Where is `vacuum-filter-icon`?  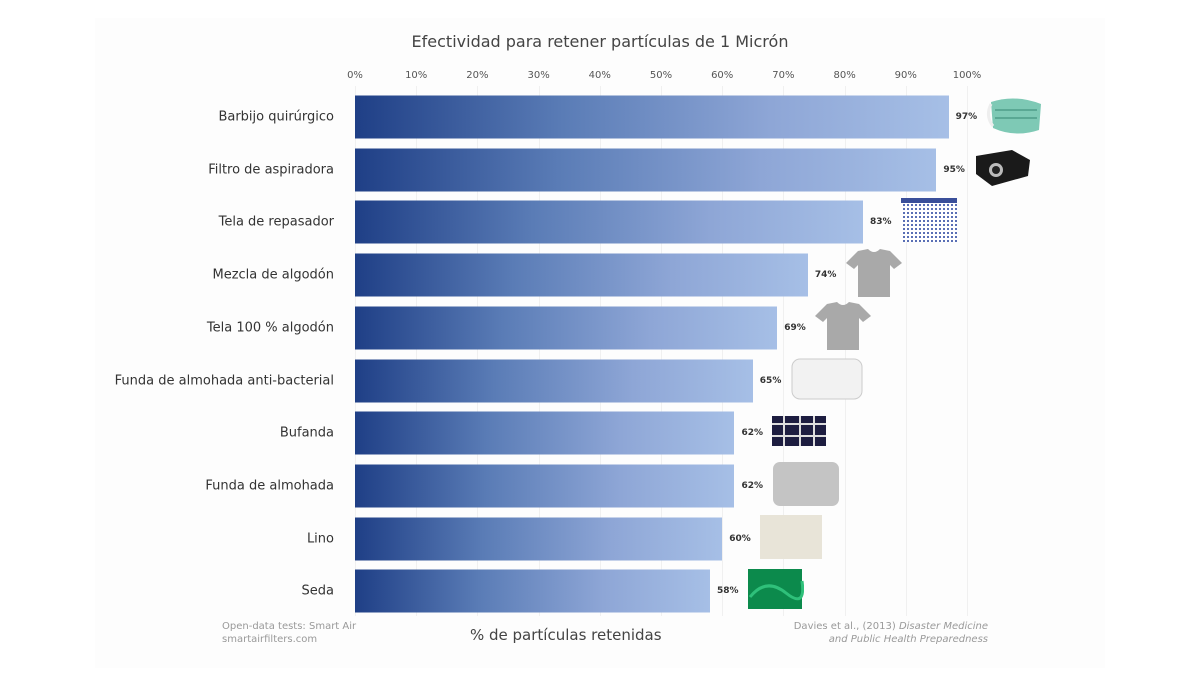
vacuum-filter-icon is located at coordinates (1003, 170).